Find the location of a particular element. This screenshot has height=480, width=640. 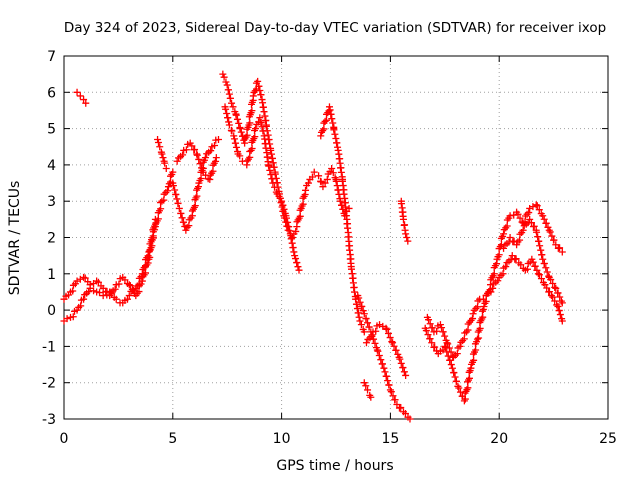

y-tick-label: 5 is located at coordinates (51, 130).